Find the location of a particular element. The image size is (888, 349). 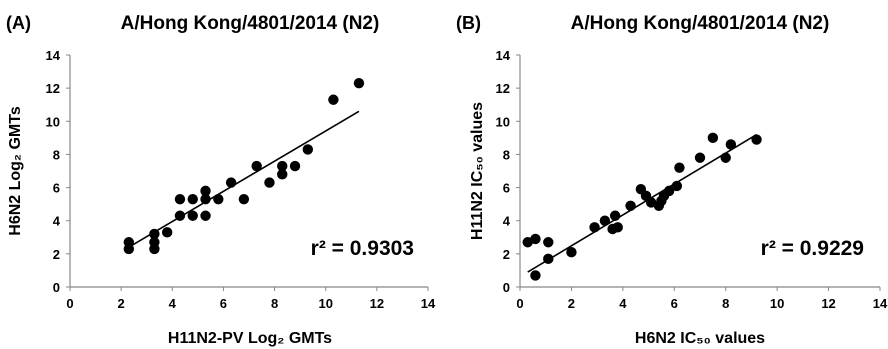

y-axis-label: H11N2 IC₅₀ values is located at coordinates (477, 171).